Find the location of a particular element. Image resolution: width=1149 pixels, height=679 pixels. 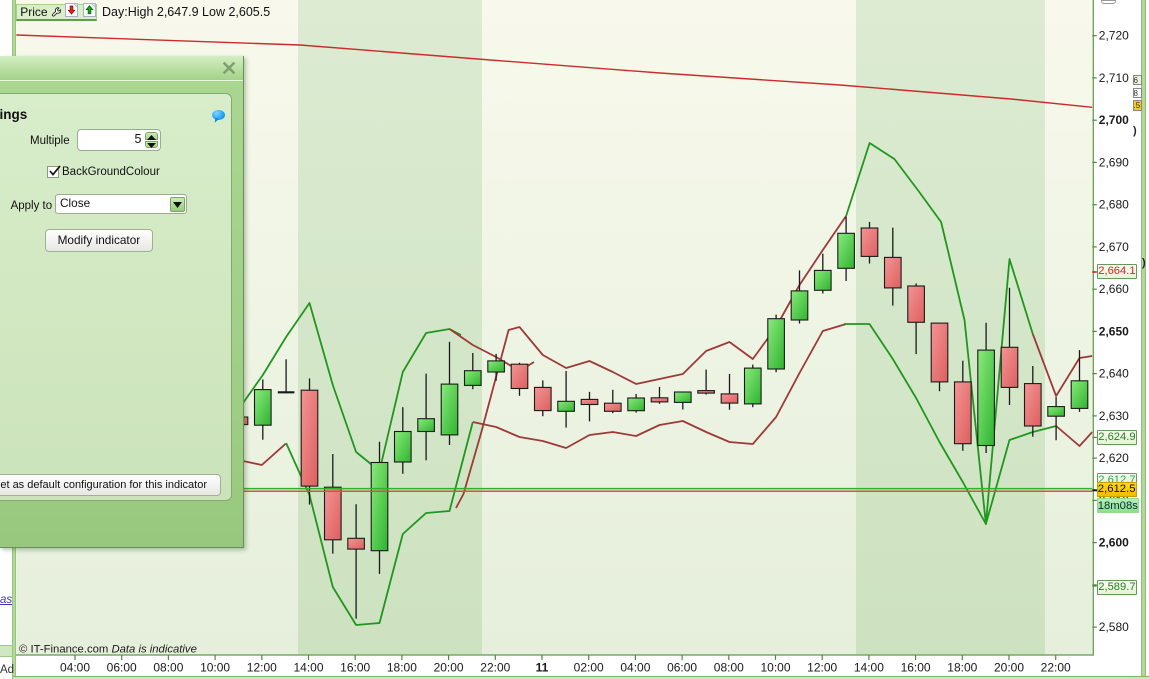

svg-text: 2,650 is located at coordinates (1114, 331).